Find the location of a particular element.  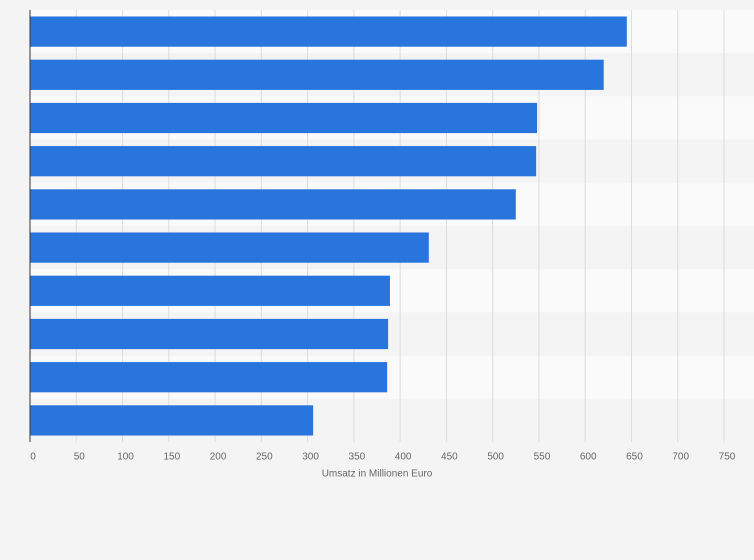

x-tick-label: 100 is located at coordinates (125, 457).